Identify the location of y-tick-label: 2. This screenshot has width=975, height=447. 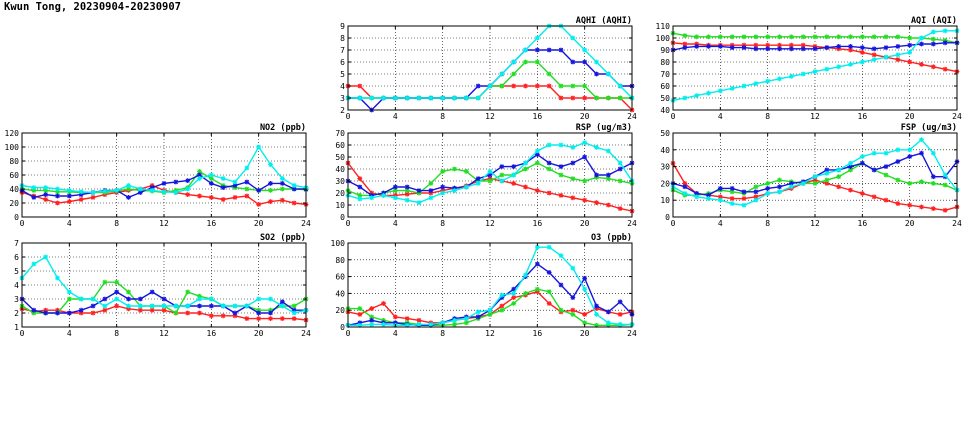
(342, 110).